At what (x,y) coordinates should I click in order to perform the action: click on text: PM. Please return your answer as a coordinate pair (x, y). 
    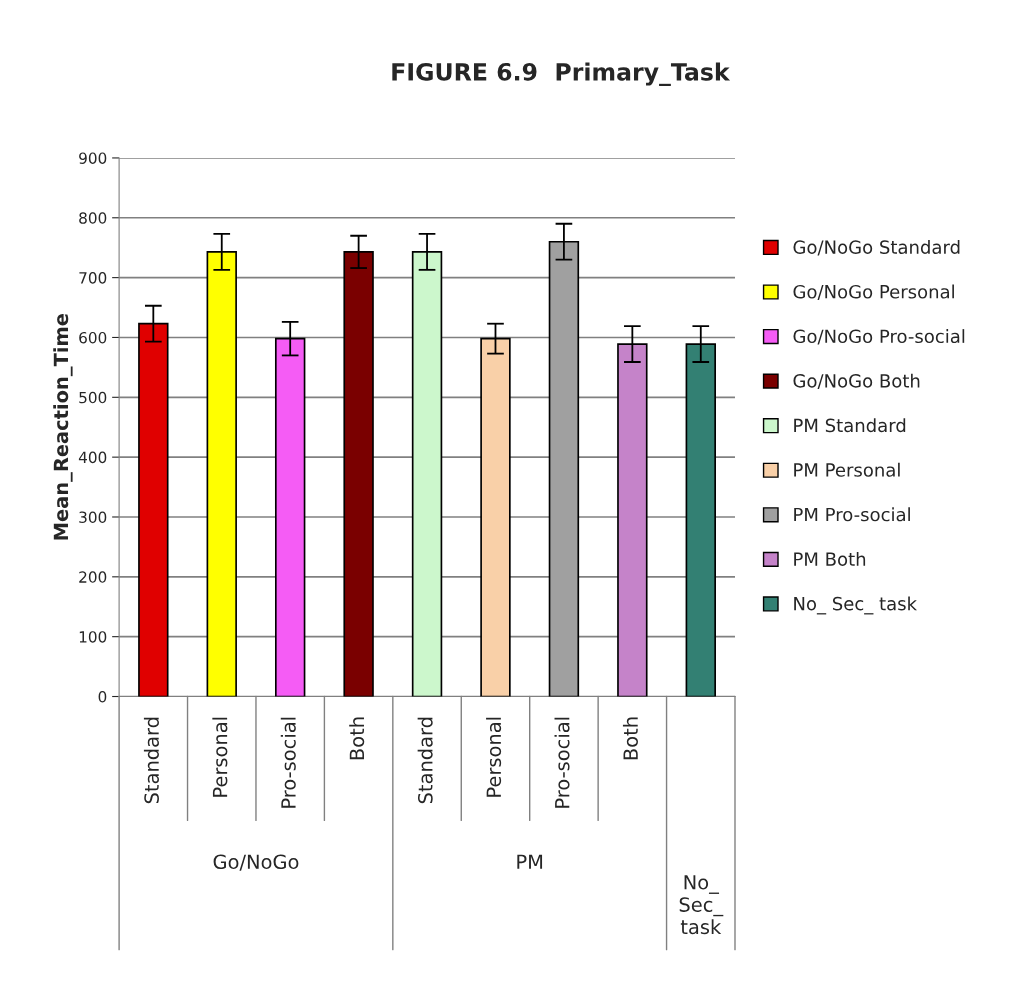
    Looking at the image, I should click on (530, 861).